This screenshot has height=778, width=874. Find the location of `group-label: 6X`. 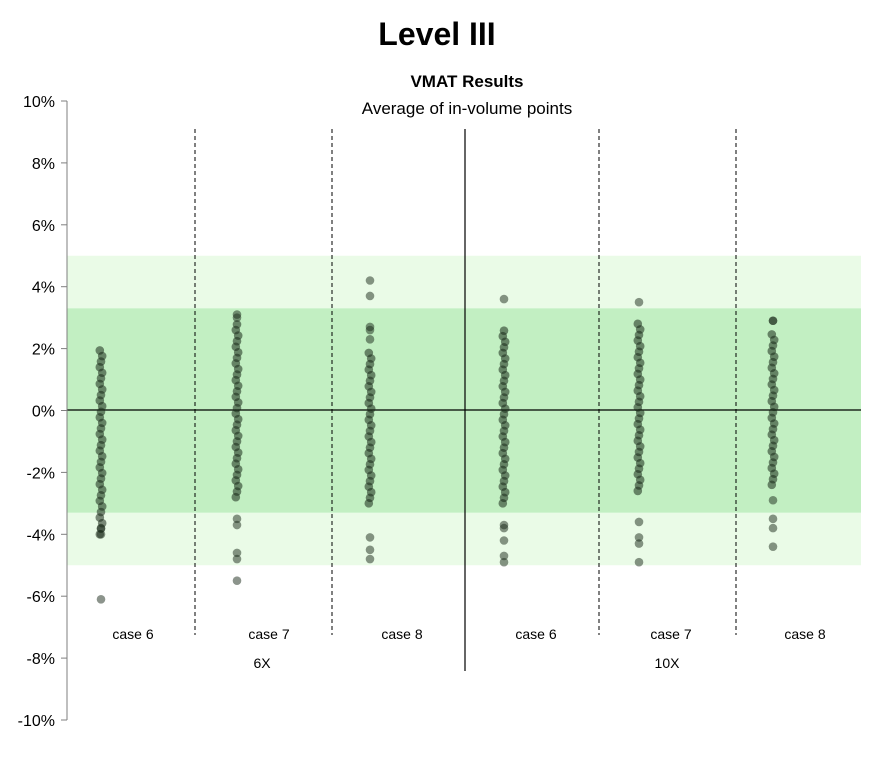

group-label: 6X is located at coordinates (262, 663).